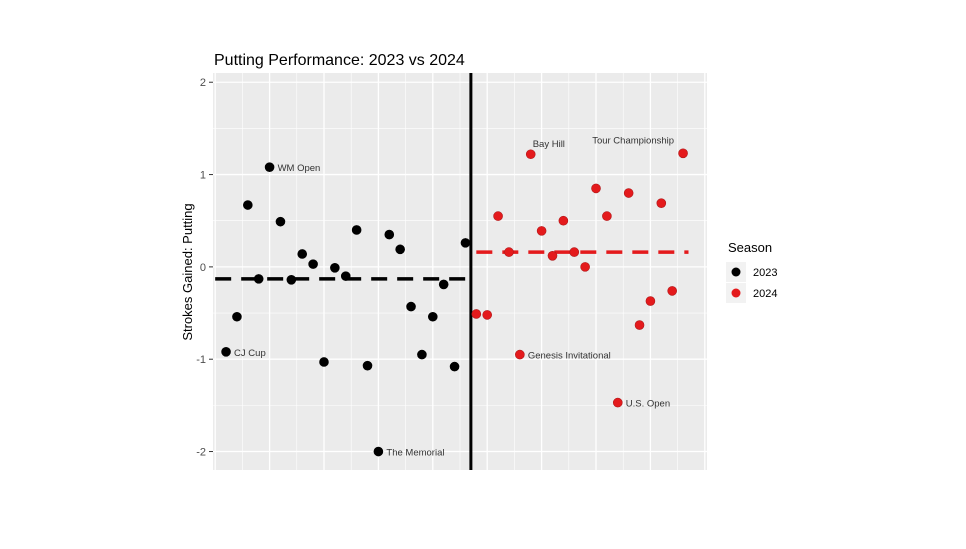 This screenshot has width=966, height=549. I want to click on y-tick-label: 2, so click(203, 83).